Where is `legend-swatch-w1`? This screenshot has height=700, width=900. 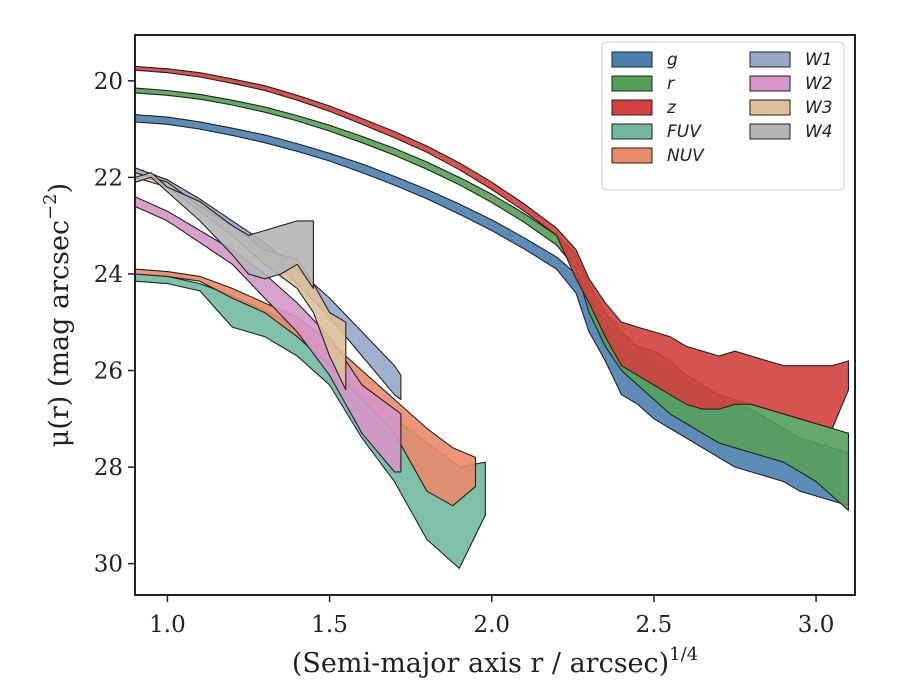 legend-swatch-w1 is located at coordinates (770, 59).